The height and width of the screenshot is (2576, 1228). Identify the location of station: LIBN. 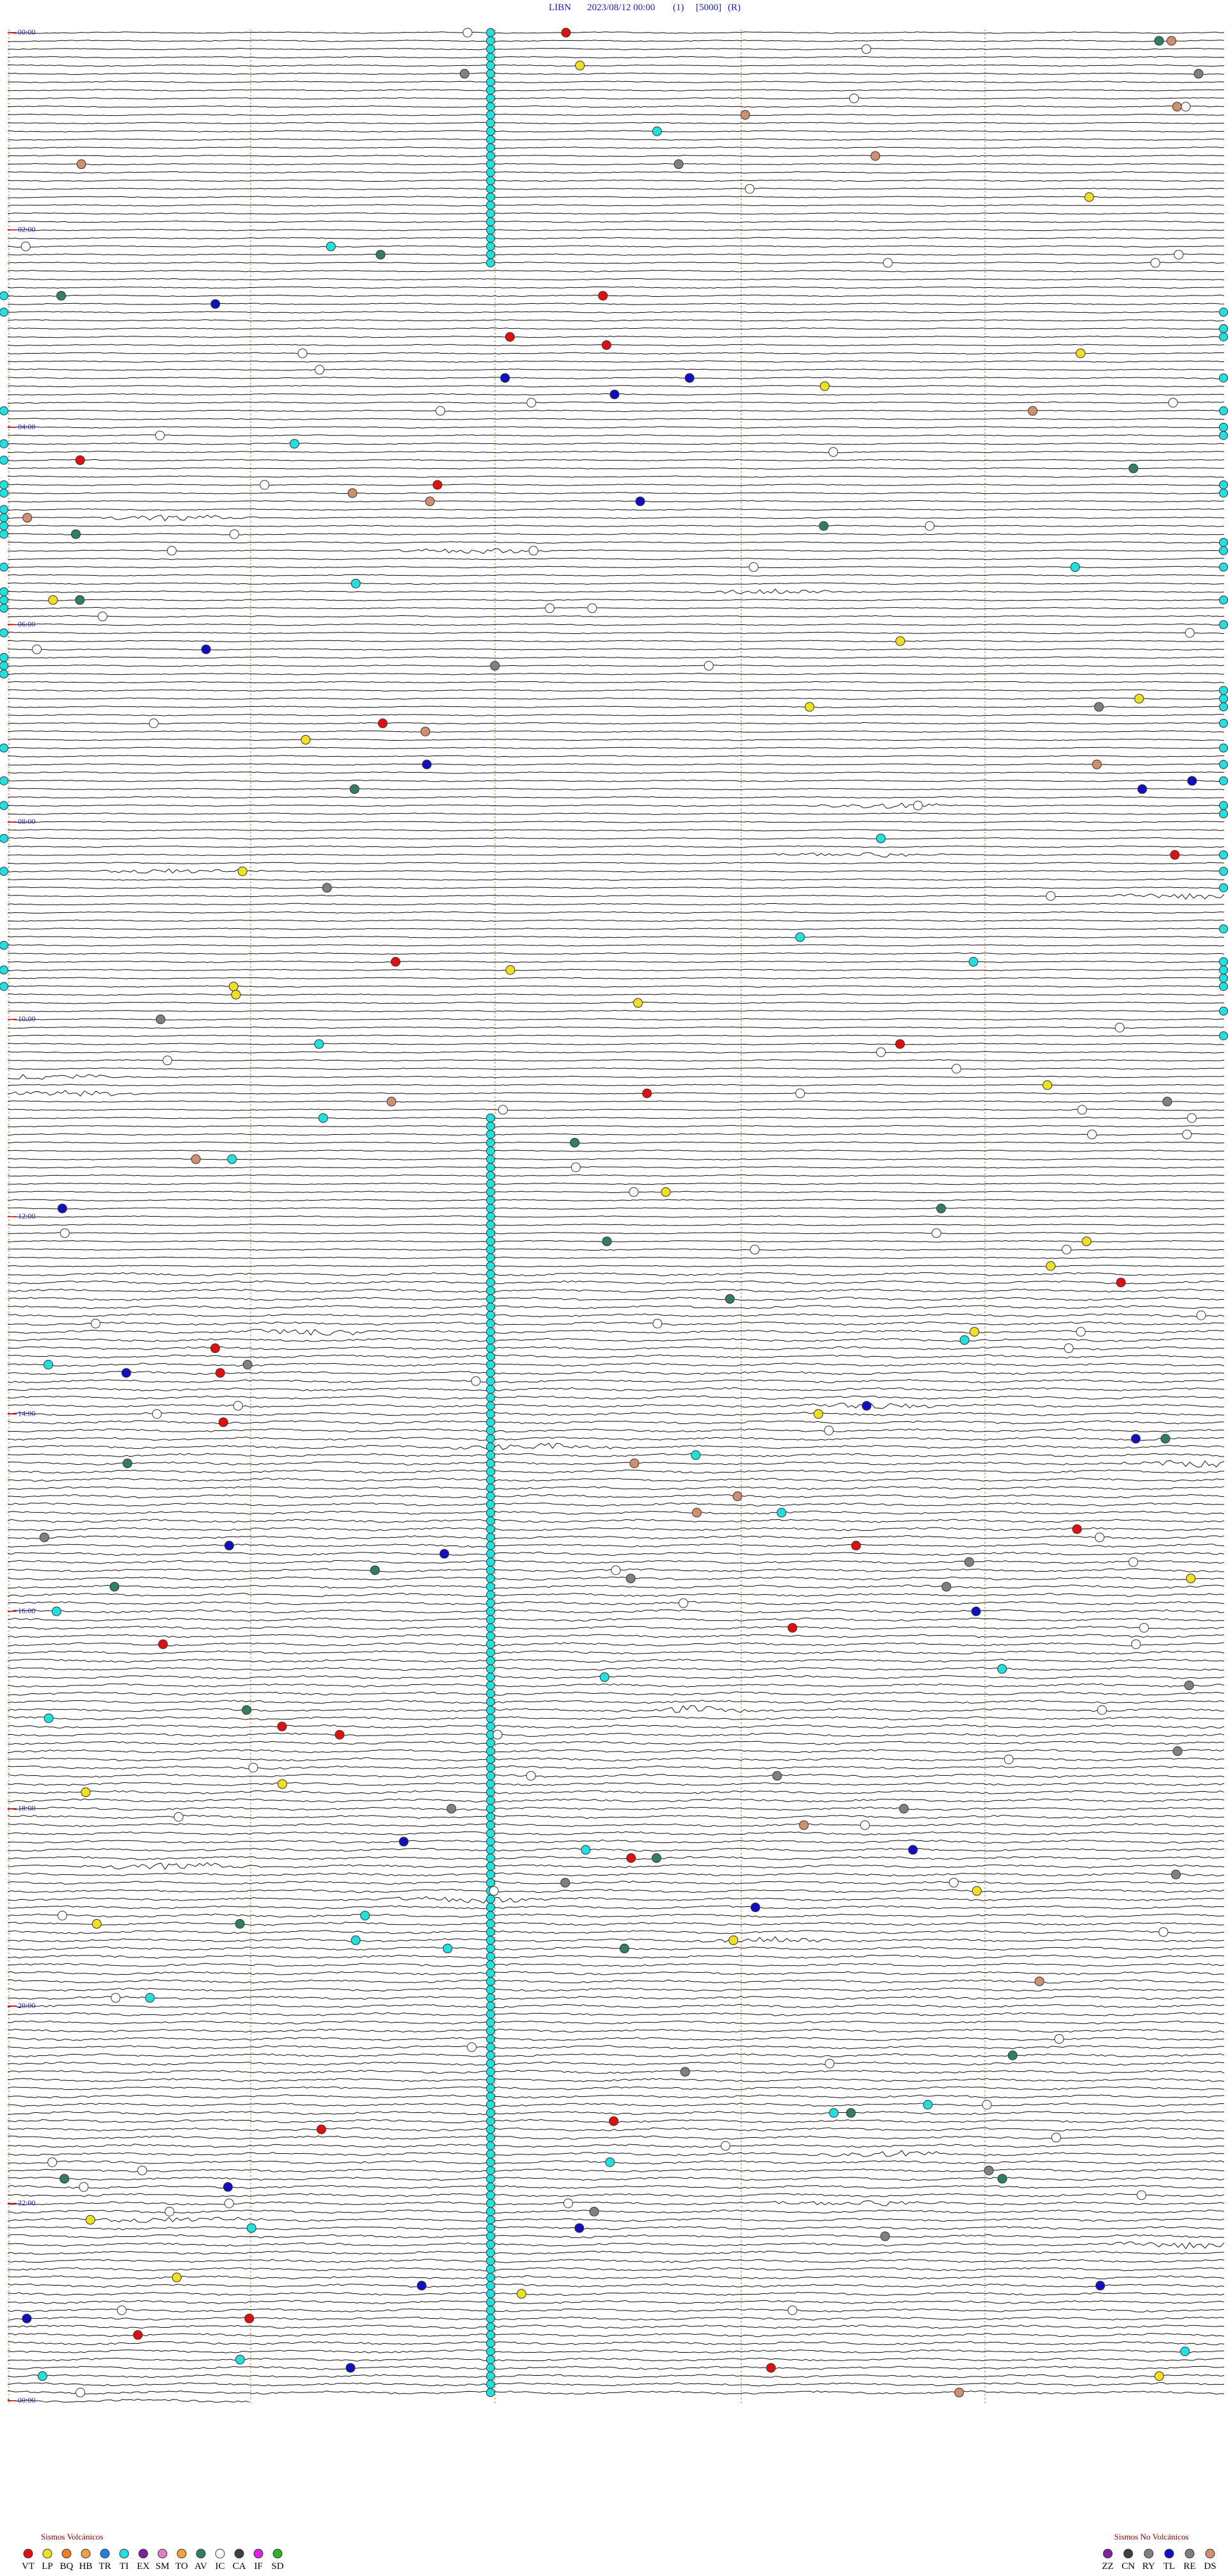
(560, 8).